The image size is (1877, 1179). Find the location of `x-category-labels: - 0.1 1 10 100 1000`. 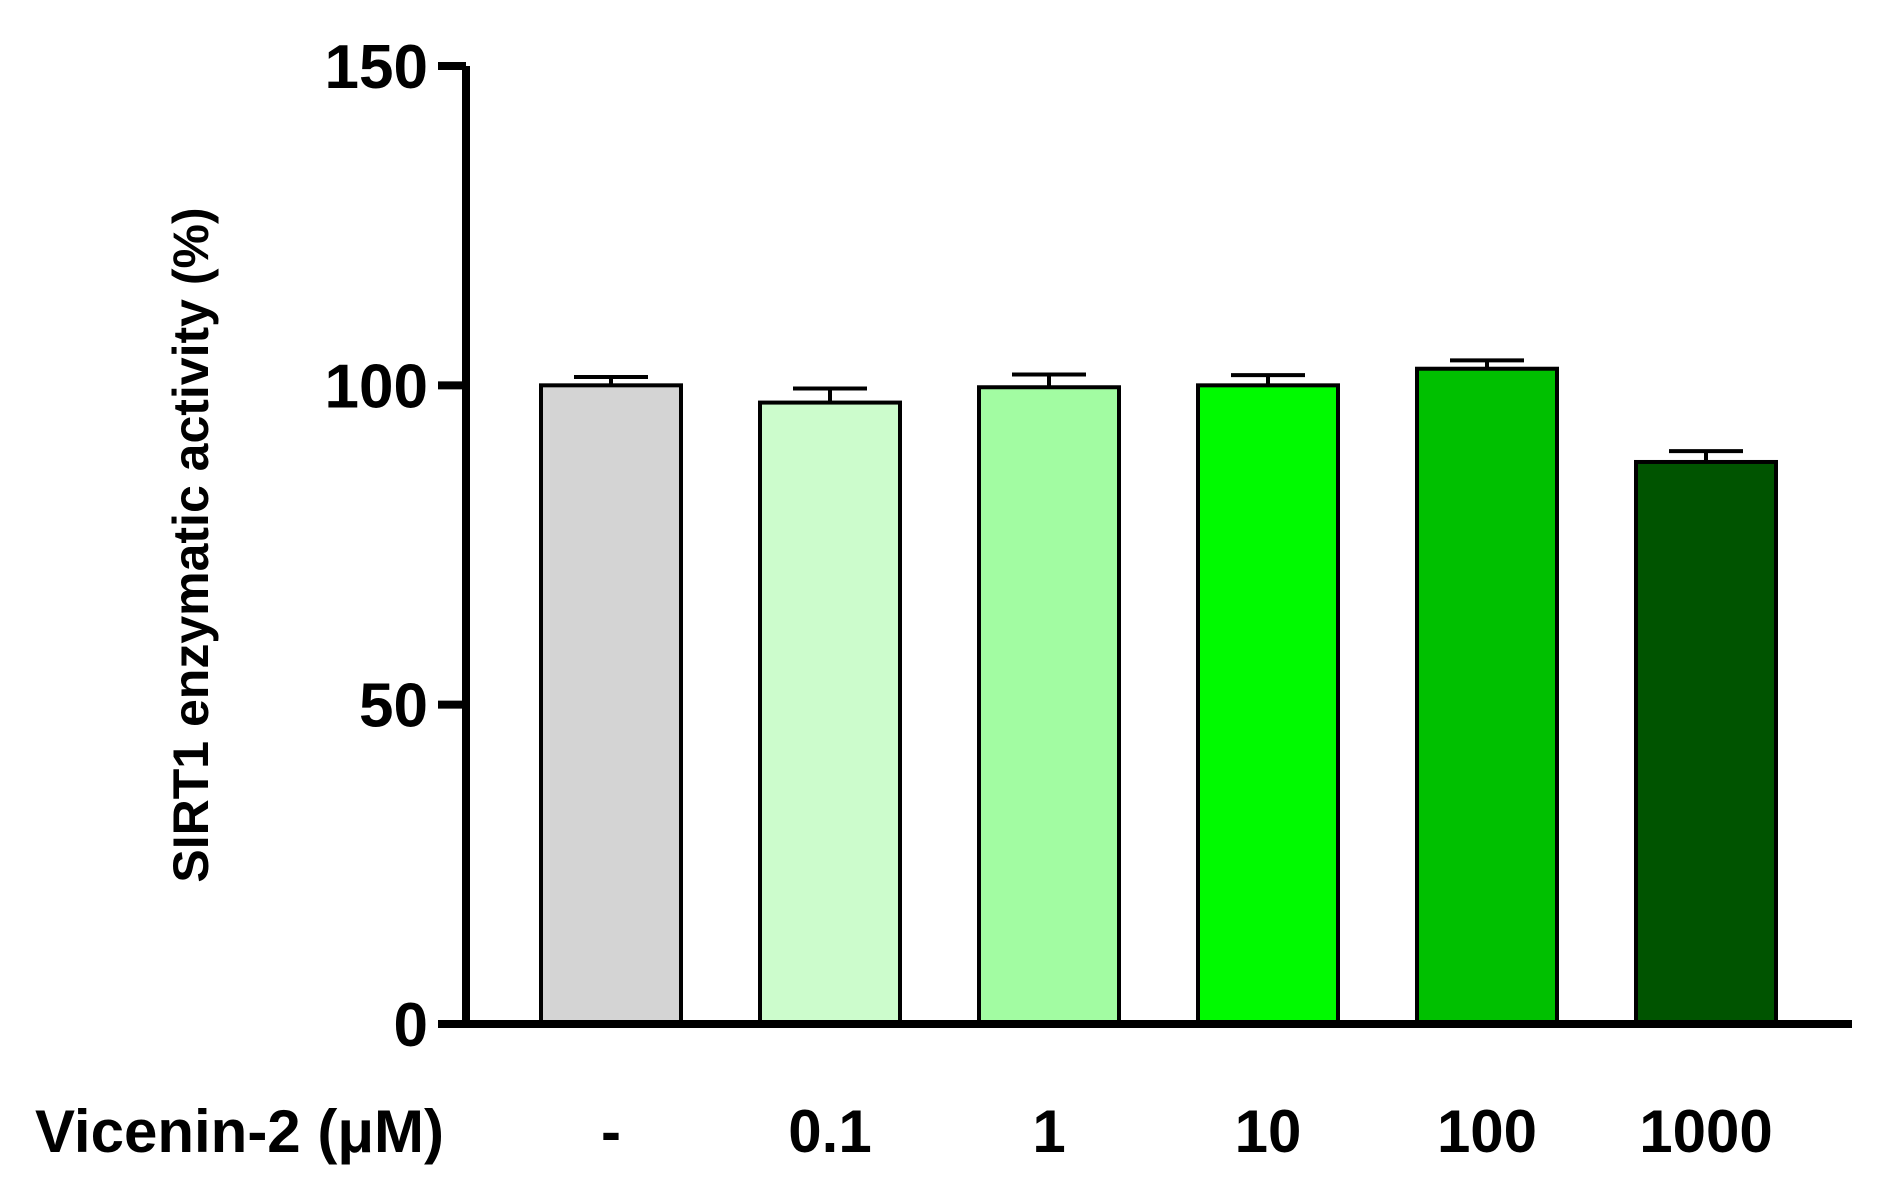

x-category-labels: - 0.1 1 10 100 1000 is located at coordinates (1187, 1131).